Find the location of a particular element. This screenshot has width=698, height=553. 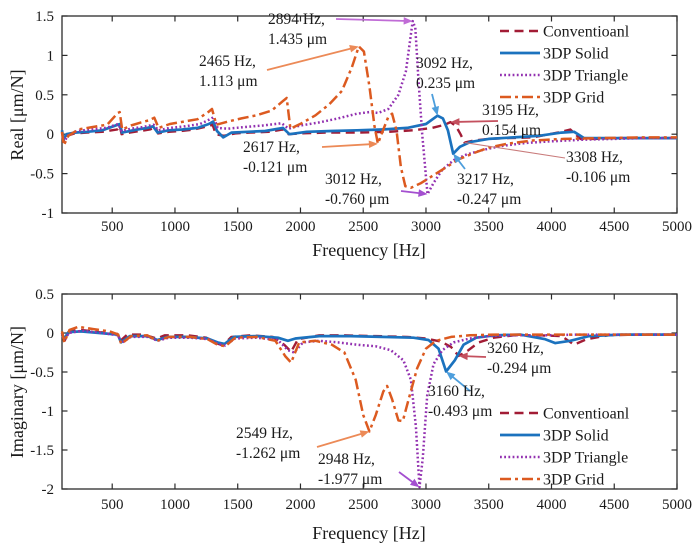

annotation-text: 2617 Hz, is located at coordinates (271, 147).